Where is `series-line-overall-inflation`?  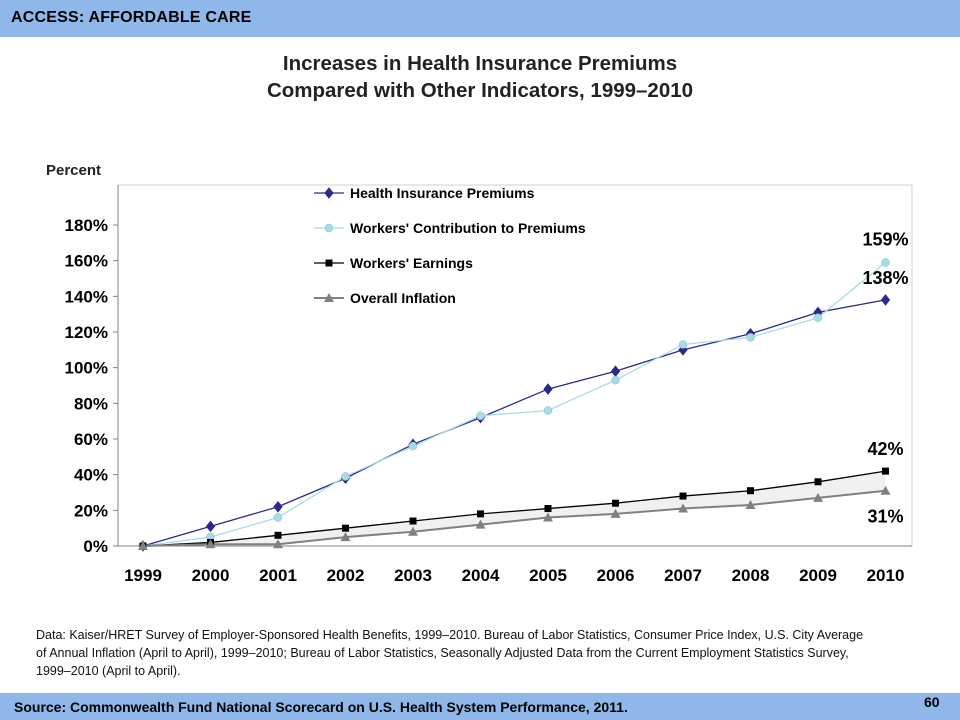 series-line-overall-inflation is located at coordinates (514, 518).